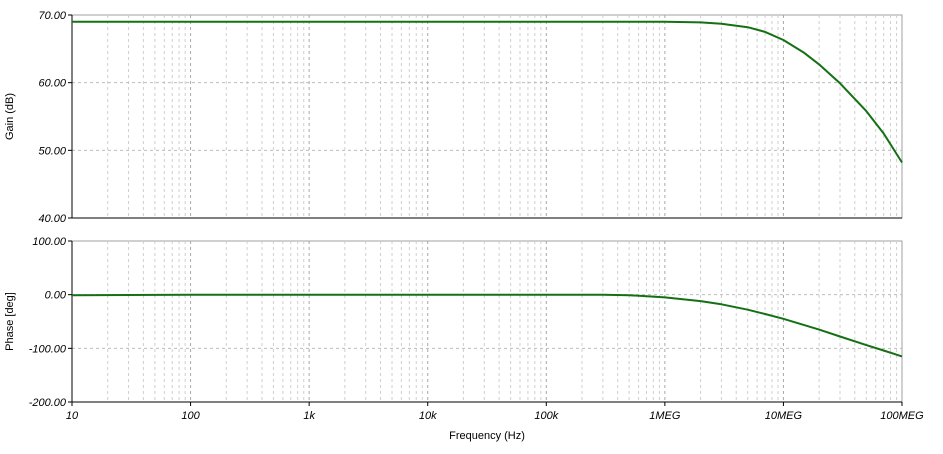 The width and height of the screenshot is (943, 454). What do you see at coordinates (10, 321) in the screenshot?
I see `phase-ylabel: Phase [deg]` at bounding box center [10, 321].